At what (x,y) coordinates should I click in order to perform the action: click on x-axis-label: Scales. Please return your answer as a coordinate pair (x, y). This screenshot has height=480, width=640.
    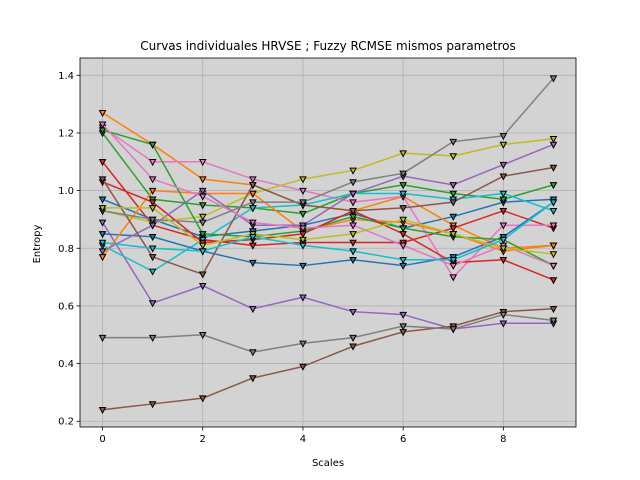
    Looking at the image, I should click on (328, 463).